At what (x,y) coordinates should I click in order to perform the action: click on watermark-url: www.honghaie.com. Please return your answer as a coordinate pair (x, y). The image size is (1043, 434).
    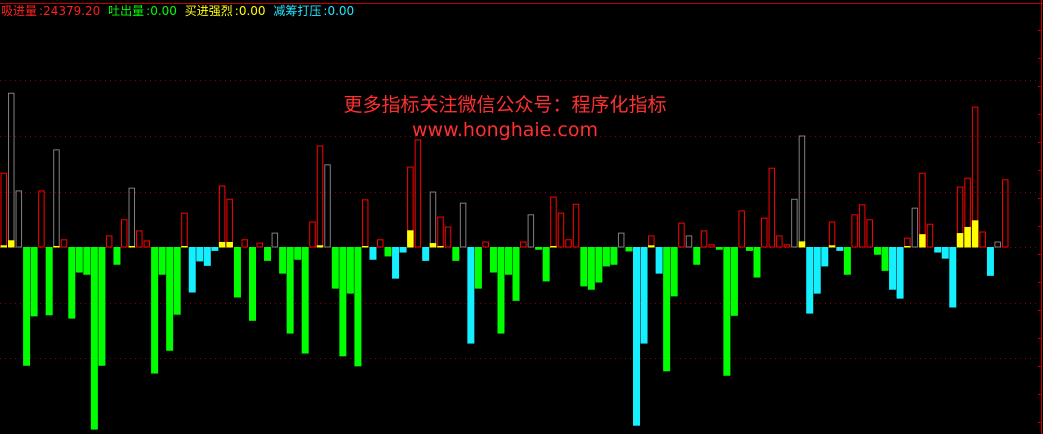
    Looking at the image, I should click on (505, 130).